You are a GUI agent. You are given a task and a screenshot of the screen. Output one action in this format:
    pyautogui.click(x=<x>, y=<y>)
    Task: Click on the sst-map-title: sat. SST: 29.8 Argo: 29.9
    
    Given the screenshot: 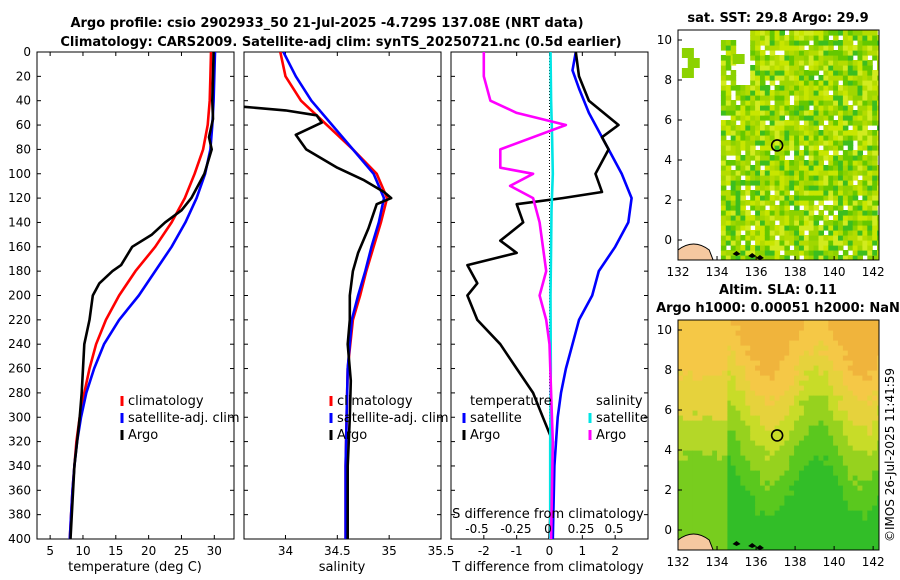 What is the action you would take?
    pyautogui.click(x=777, y=18)
    